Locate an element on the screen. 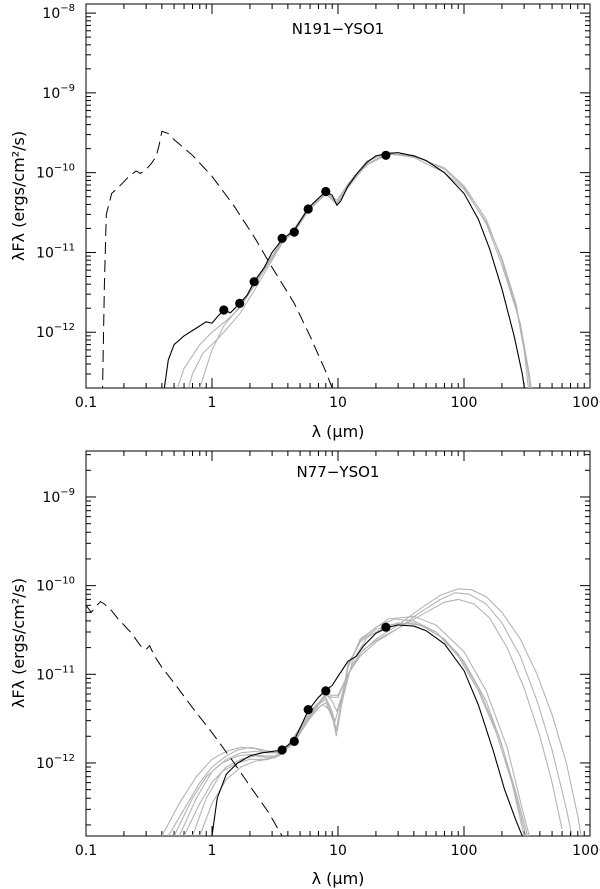  y-tick-exponent: −8 is located at coordinates (67, 8).